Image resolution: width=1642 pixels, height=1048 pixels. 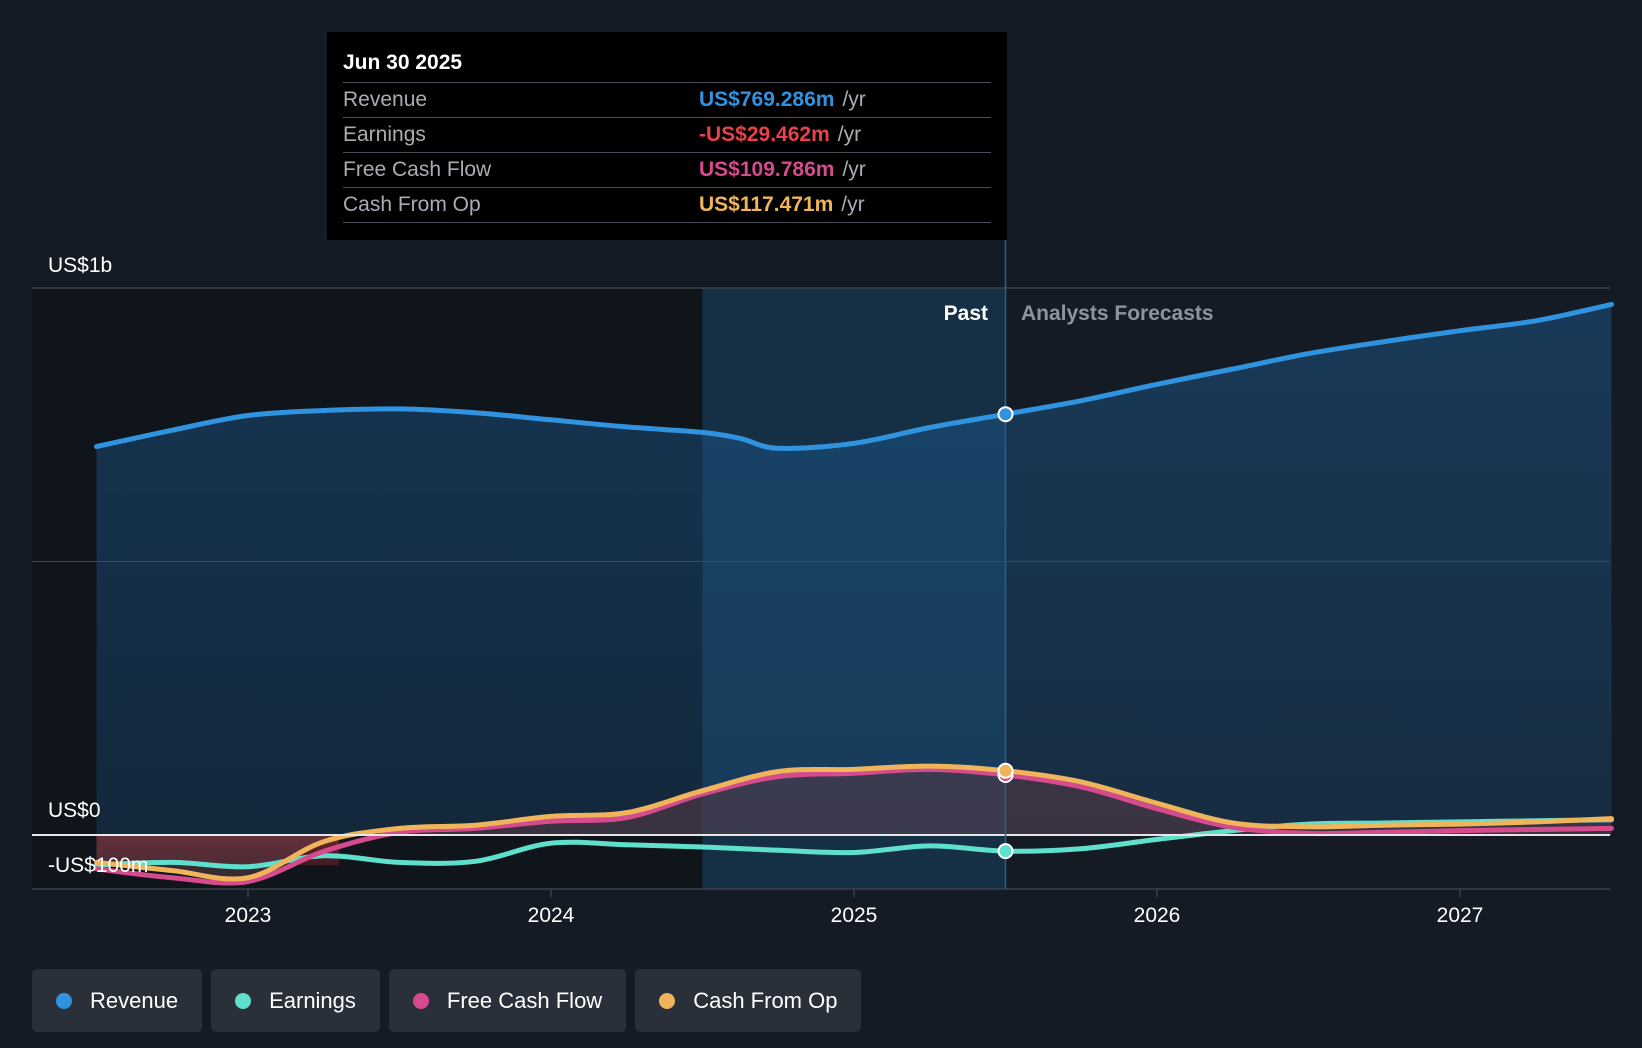 I want to click on legend-item-cash-from-op: Cash From Op, so click(x=748, y=1000).